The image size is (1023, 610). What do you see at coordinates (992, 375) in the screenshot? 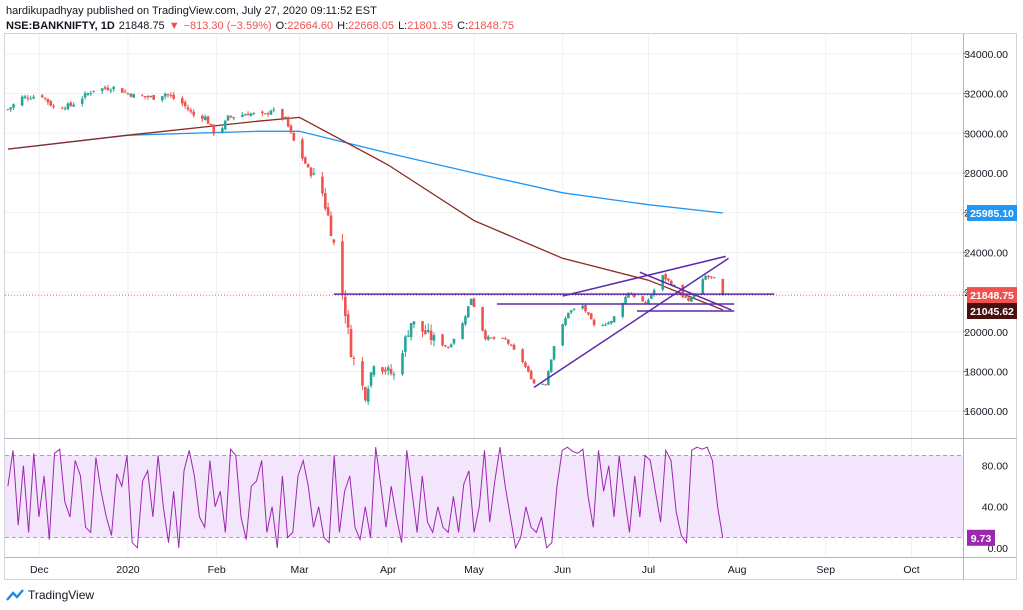
I see `price-labels: 25985.10 21848.75 21045.62 9.73` at bounding box center [992, 375].